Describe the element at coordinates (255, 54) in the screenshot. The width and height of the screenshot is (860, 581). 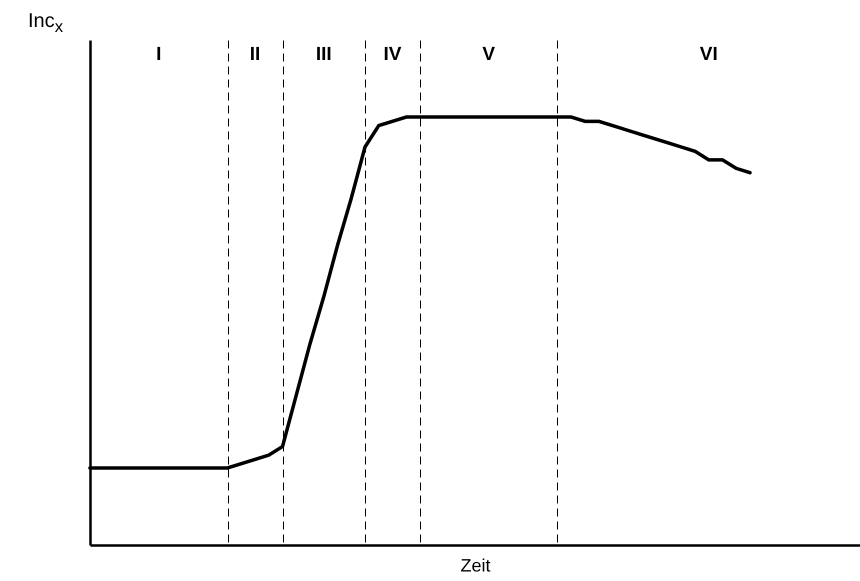
I see `text: II` at that location.